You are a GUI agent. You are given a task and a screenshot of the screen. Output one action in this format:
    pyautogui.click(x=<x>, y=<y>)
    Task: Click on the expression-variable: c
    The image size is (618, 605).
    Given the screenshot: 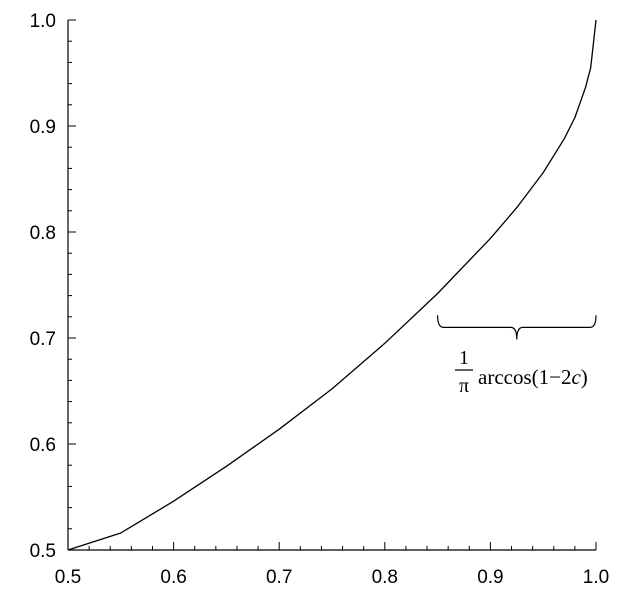 What is the action you would take?
    pyautogui.click(x=576, y=377)
    